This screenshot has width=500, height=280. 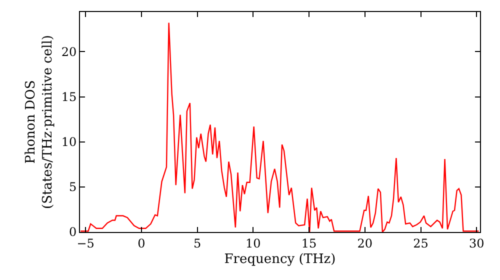 What do you see at coordinates (85, 243) in the screenshot?
I see `x-tick-label: −5` at bounding box center [85, 243].